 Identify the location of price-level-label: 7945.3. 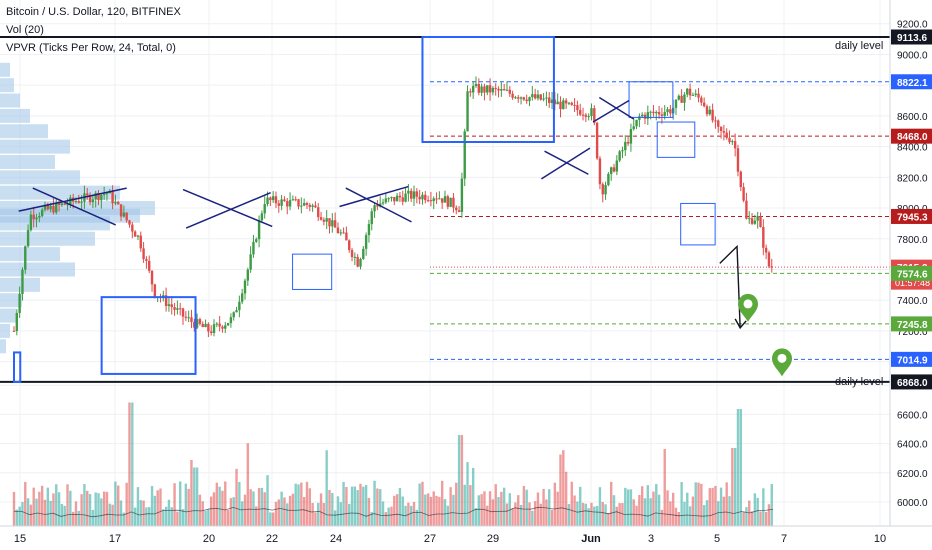
(912, 217).